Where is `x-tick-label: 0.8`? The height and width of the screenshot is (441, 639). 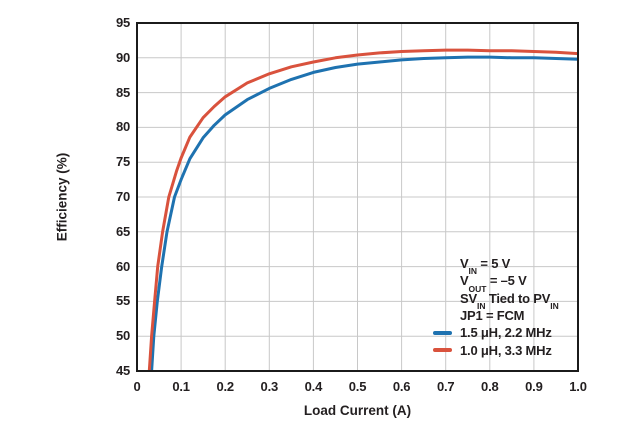 x-tick-label: 0.8 is located at coordinates (490, 386).